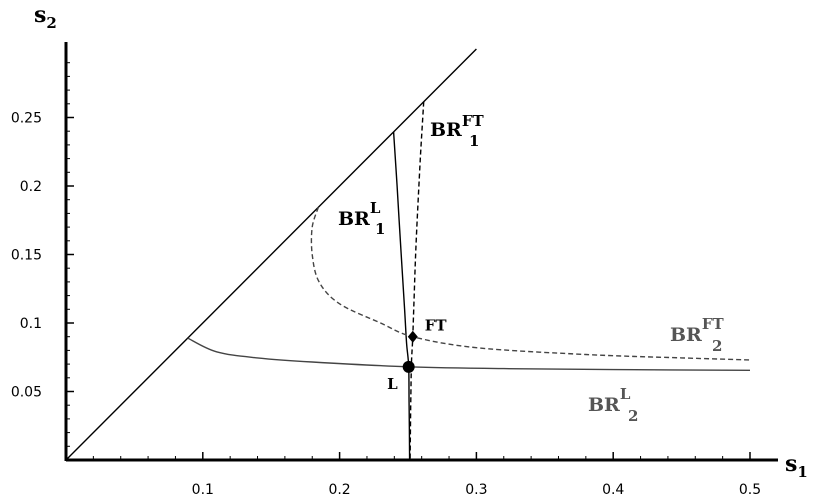 This screenshot has width=813, height=501. I want to click on x-tick-label: 0.4, so click(613, 490).